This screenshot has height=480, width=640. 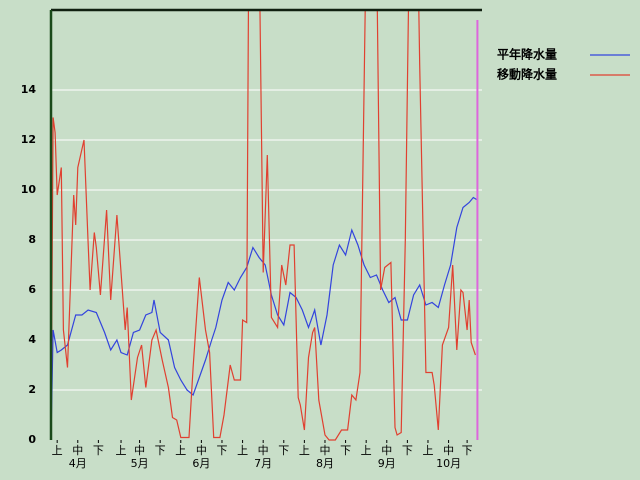 I want to click on legend-label: 移動降水量, so click(x=527, y=74).